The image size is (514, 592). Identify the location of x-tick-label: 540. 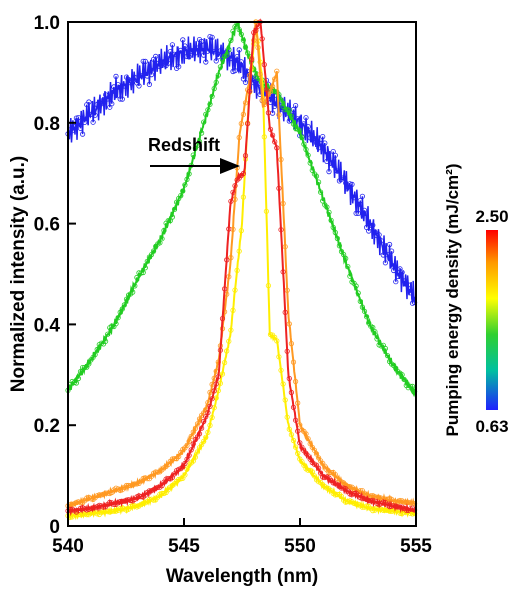
(68, 546).